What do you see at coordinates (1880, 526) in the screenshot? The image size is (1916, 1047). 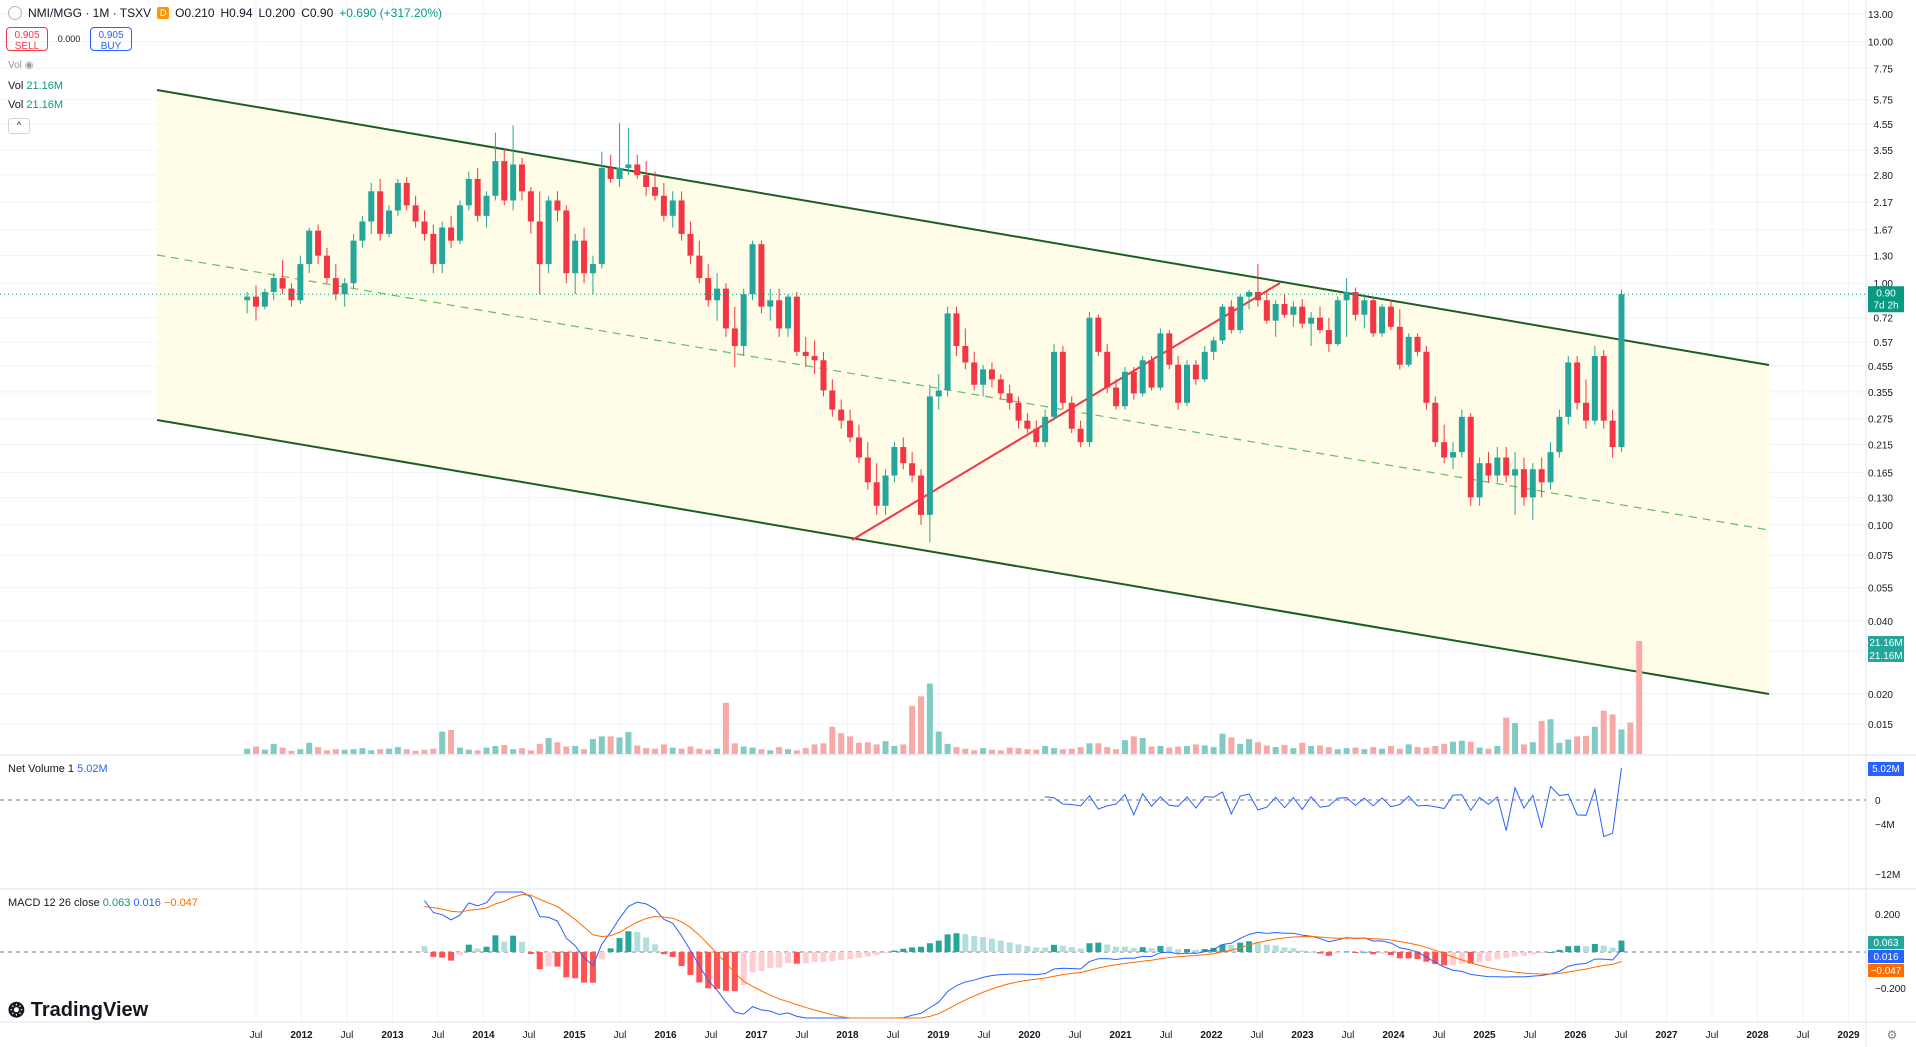 I see `price-axis-label: 0.100` at bounding box center [1880, 526].